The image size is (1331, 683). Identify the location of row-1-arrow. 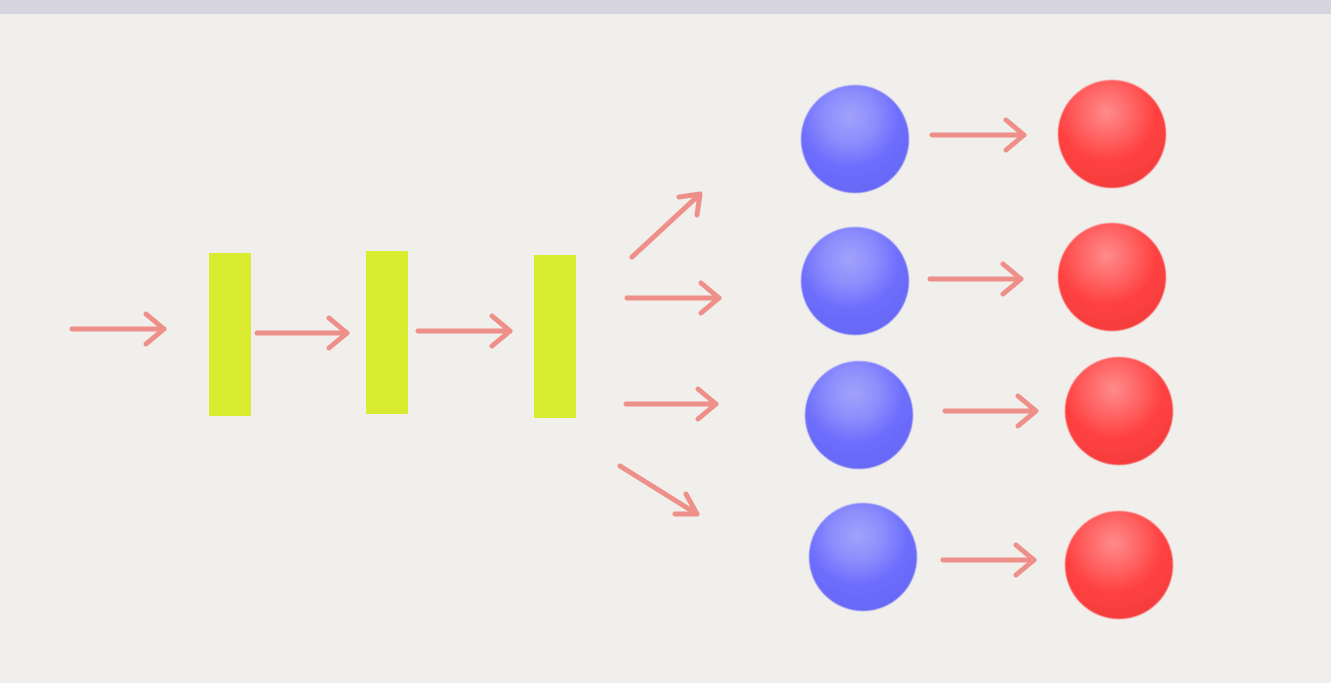
(978, 135).